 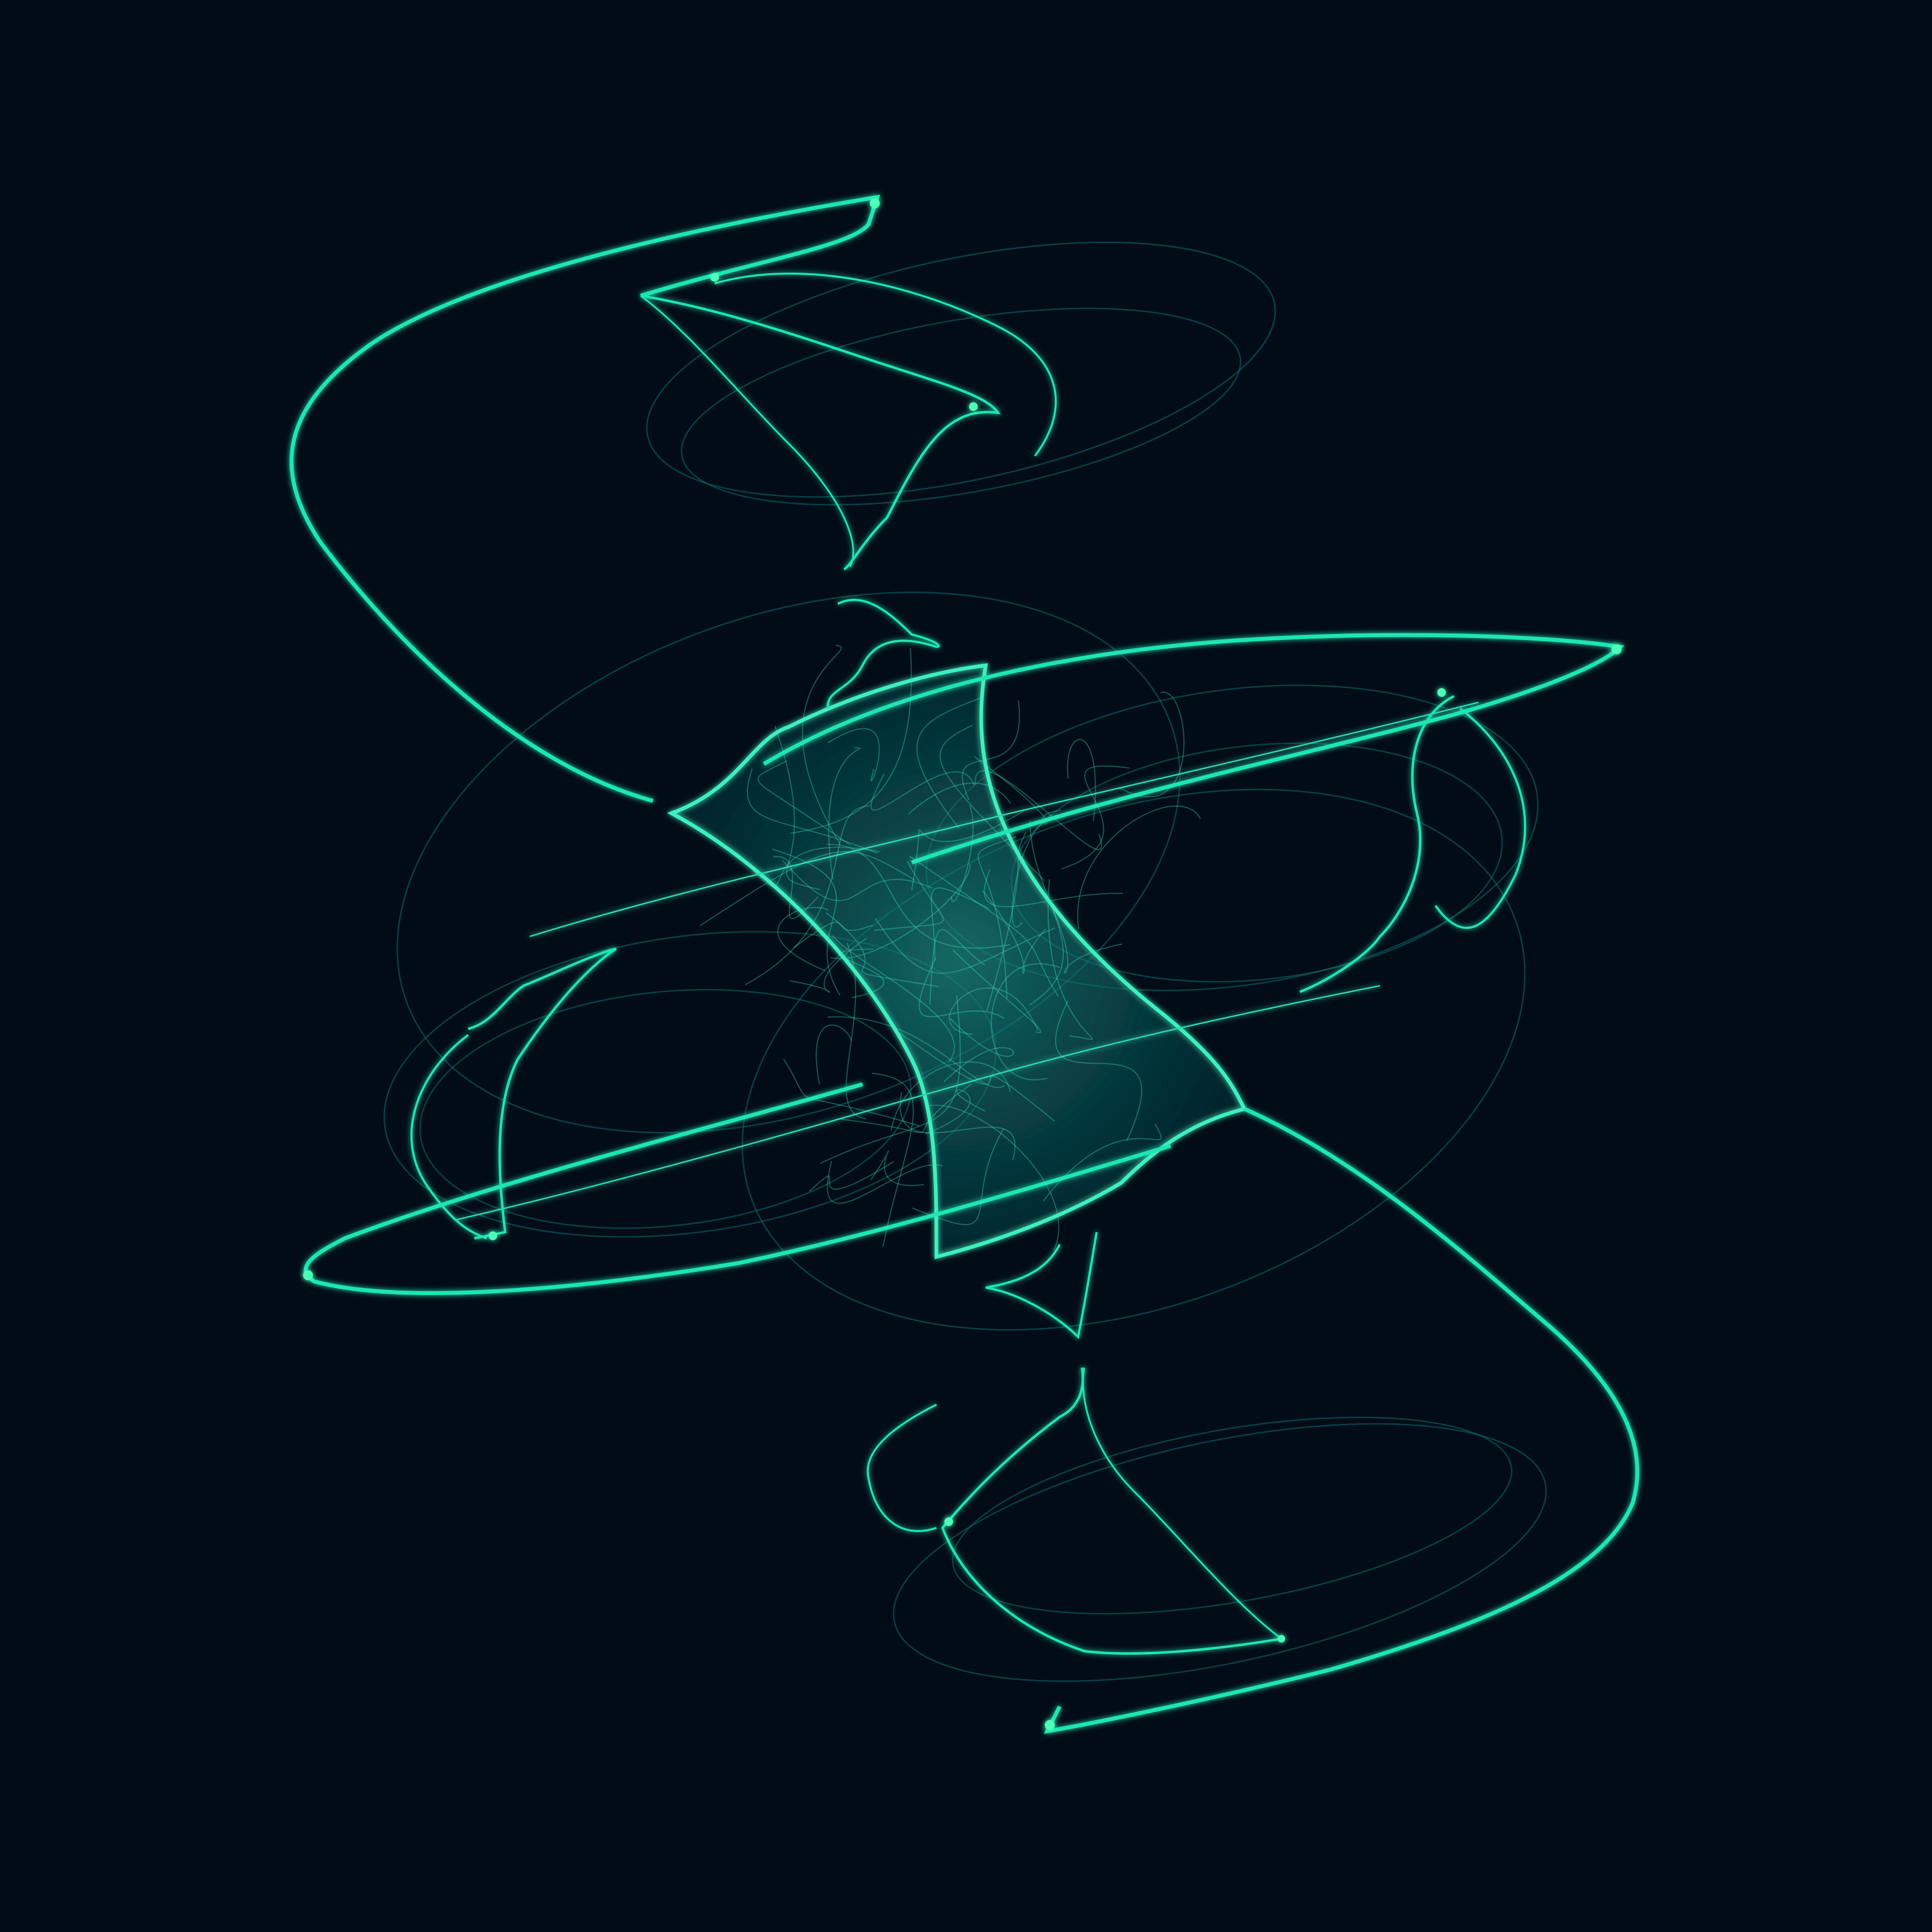 I want to click on left-ribbon, so click(x=737, y=1188).